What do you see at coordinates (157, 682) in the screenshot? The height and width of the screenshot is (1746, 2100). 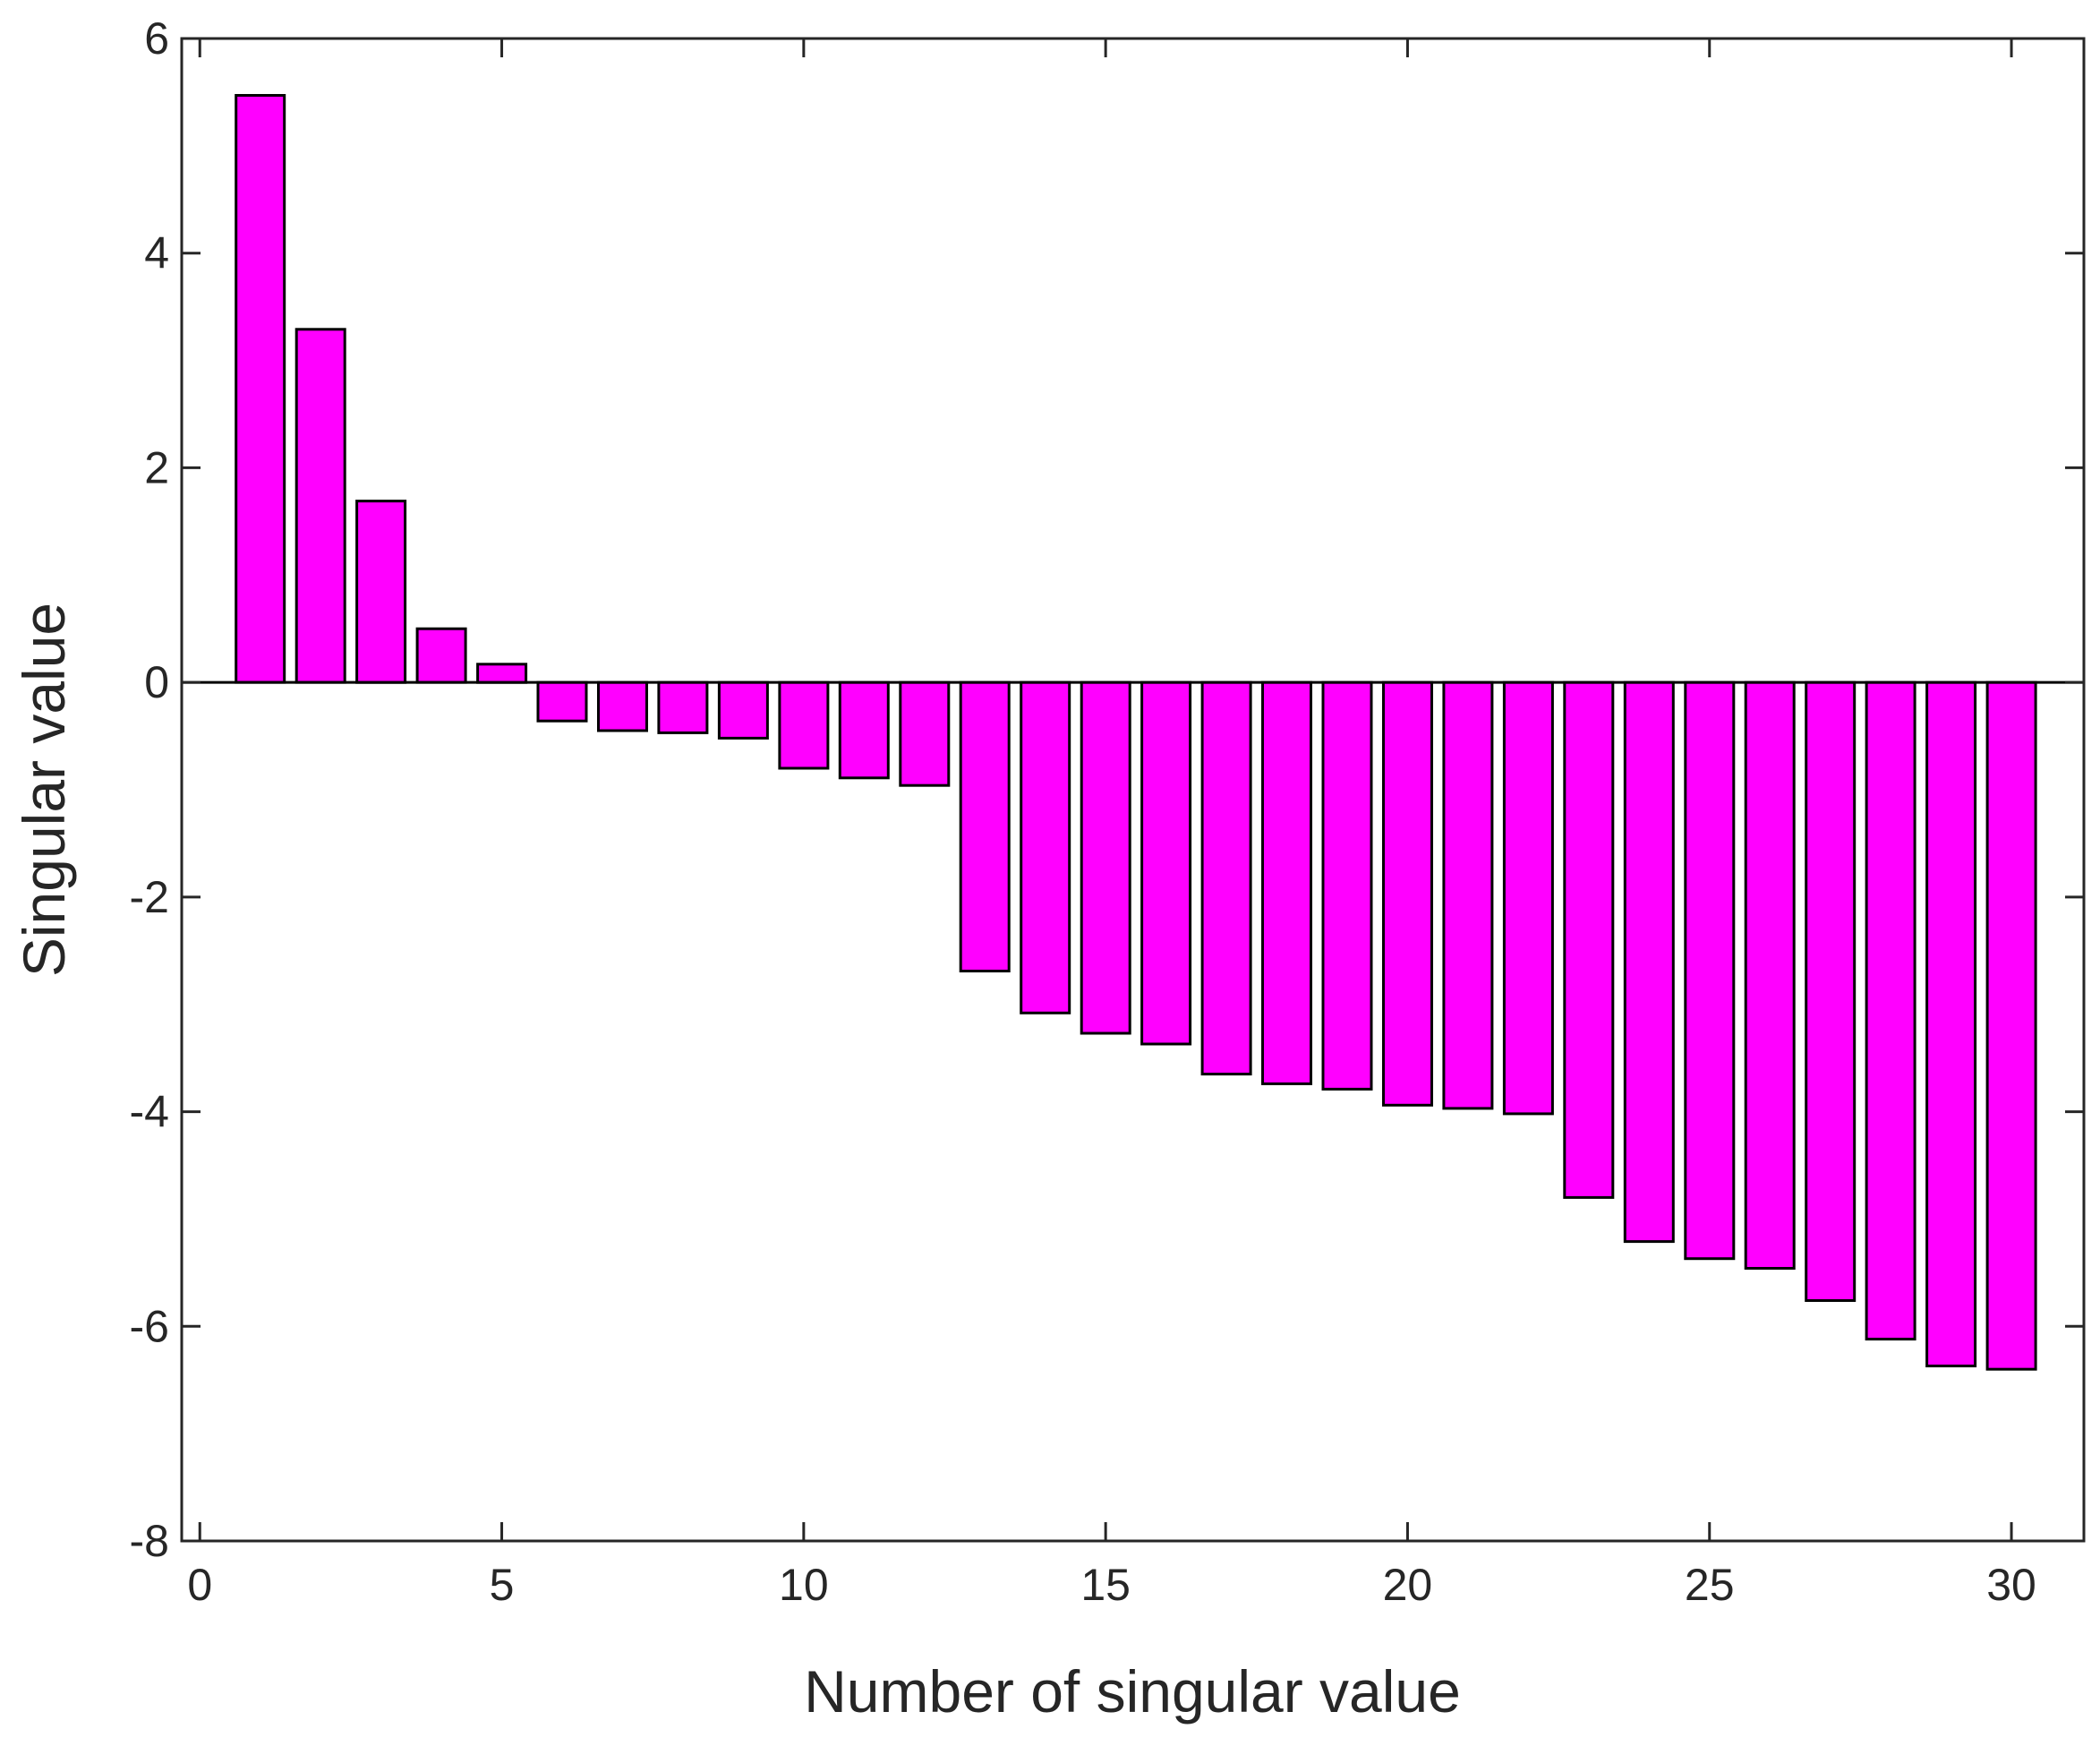 I see `y-tick-label: 0` at bounding box center [157, 682].